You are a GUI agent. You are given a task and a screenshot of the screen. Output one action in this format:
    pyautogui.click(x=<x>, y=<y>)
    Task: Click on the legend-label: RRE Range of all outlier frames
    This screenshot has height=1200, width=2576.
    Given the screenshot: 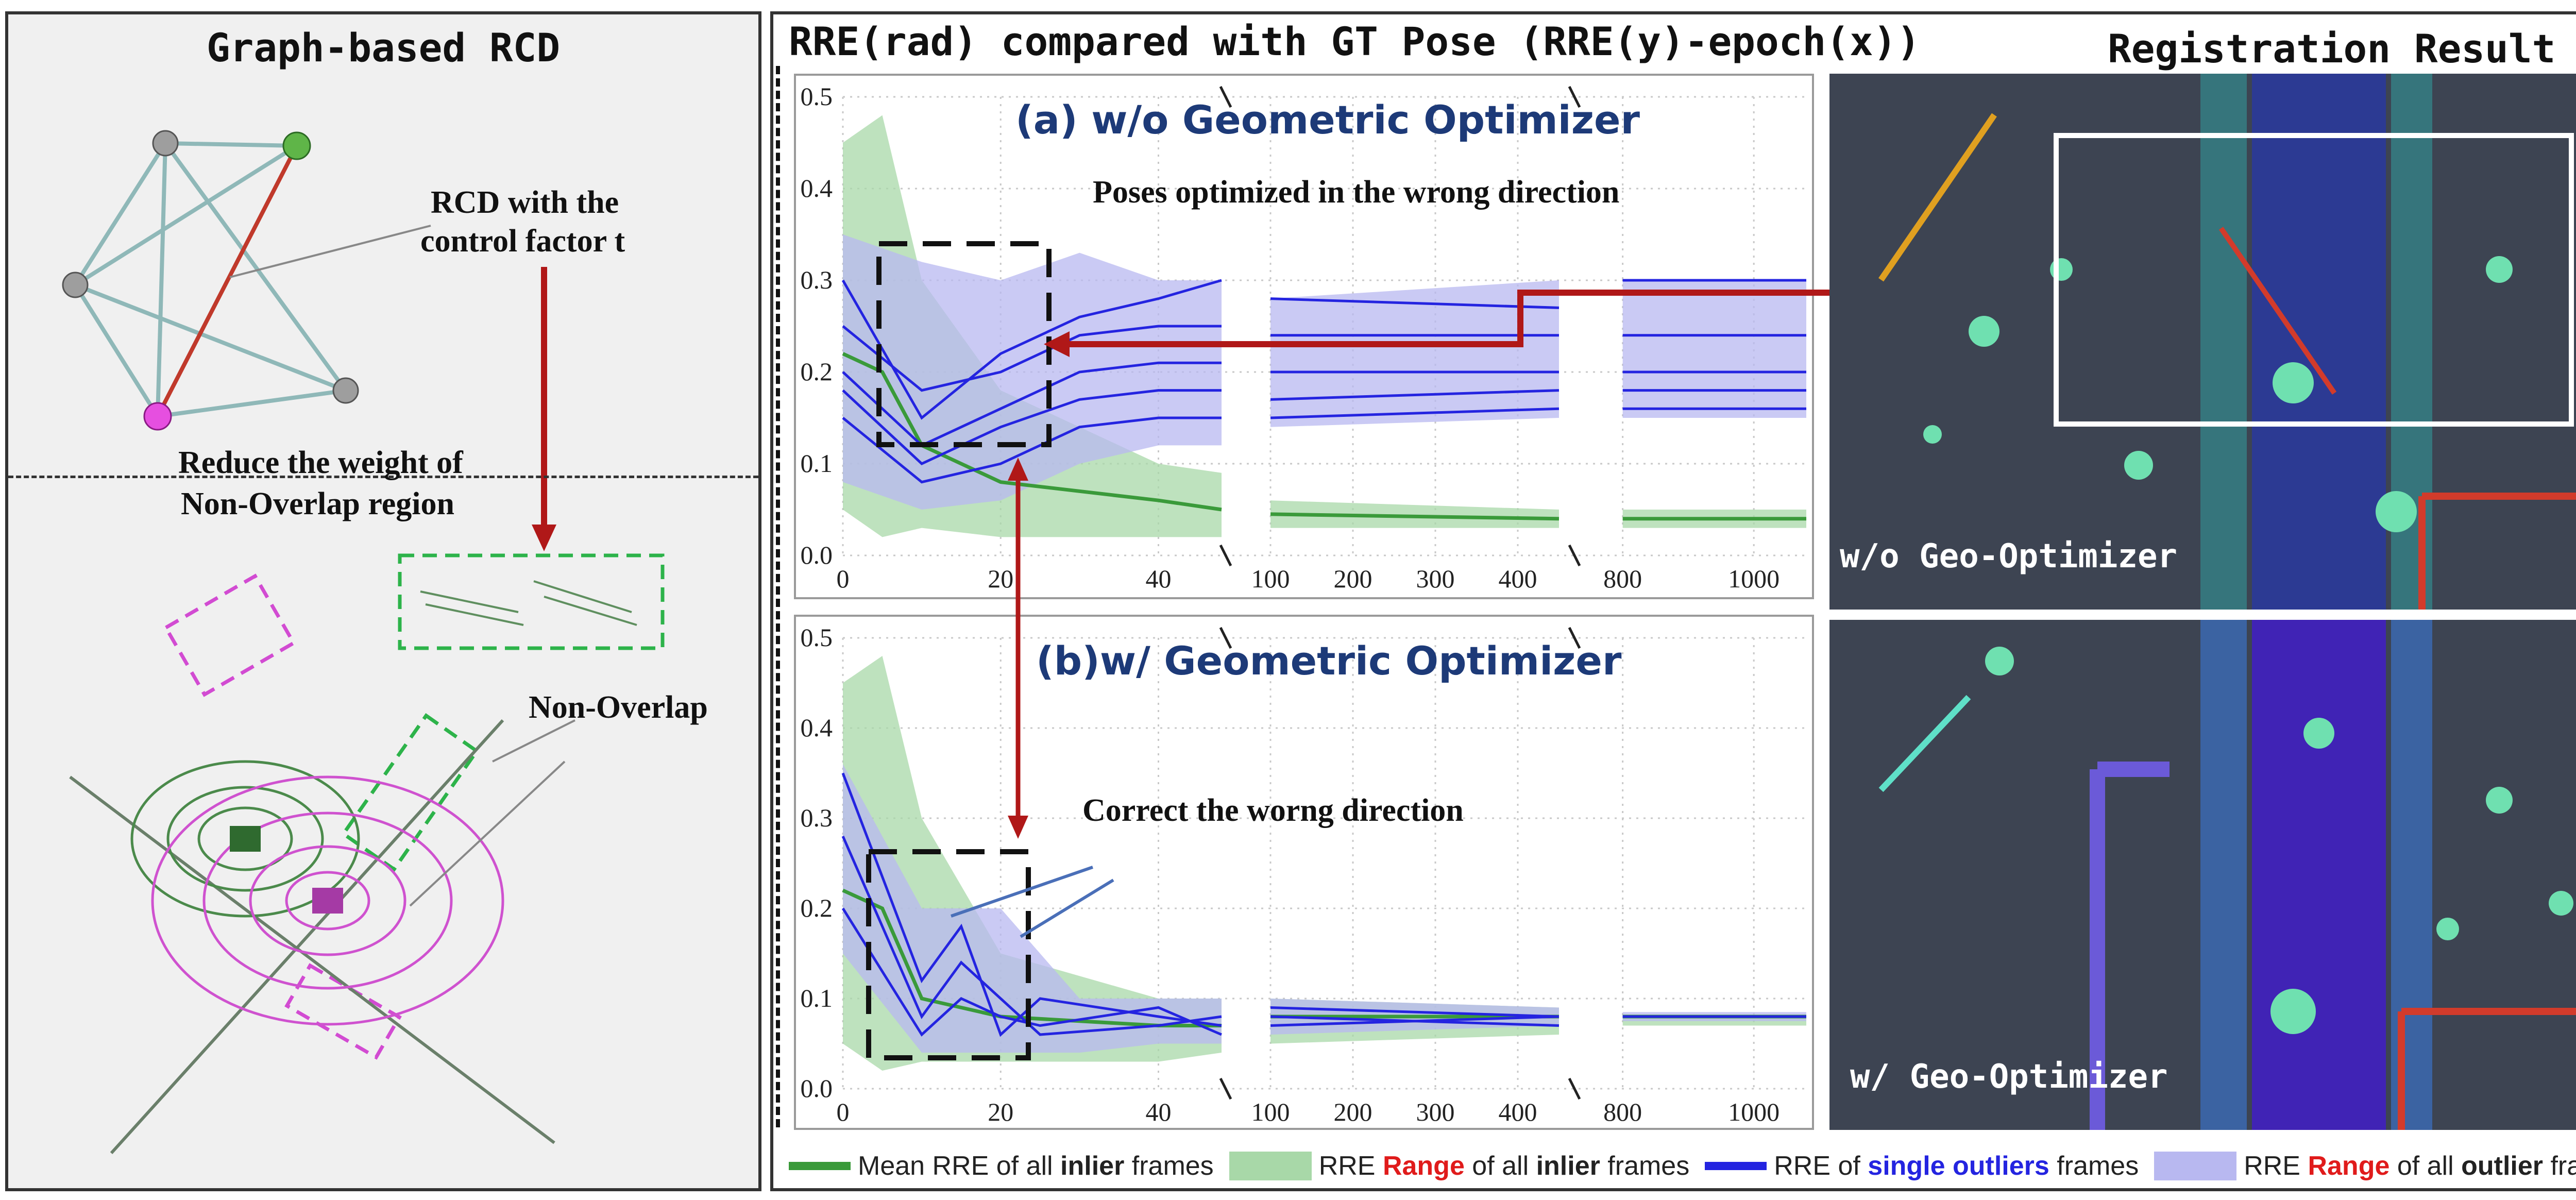 What is the action you would take?
    pyautogui.click(x=2410, y=1166)
    